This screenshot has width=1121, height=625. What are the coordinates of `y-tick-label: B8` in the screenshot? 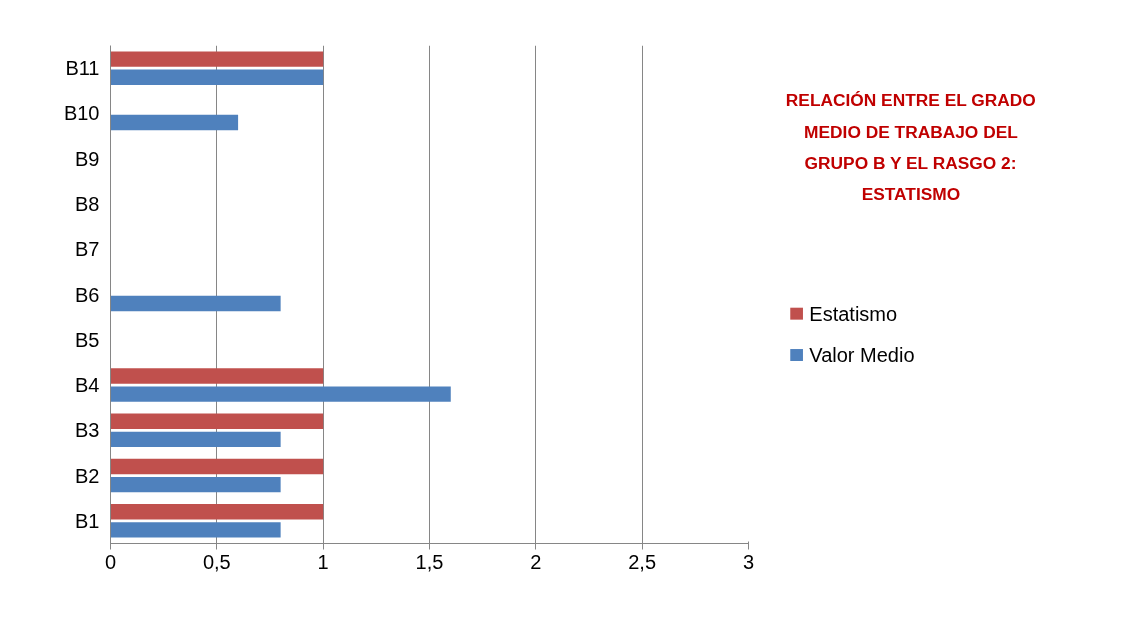 It's located at (87, 203).